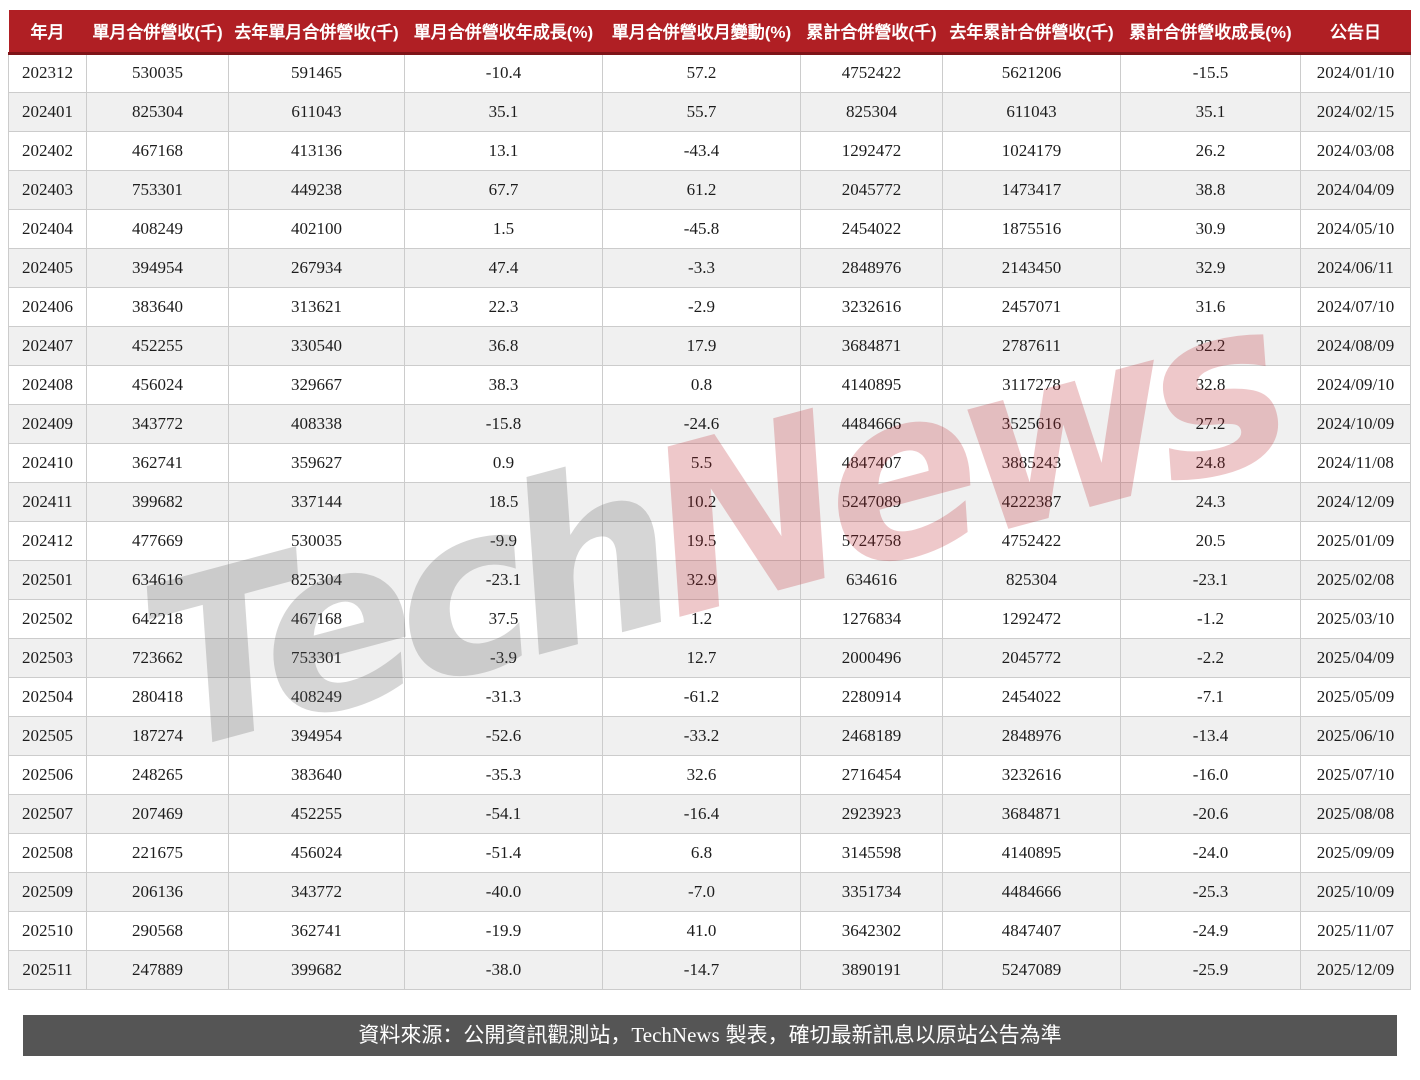  I want to click on cell: 642218, so click(157, 618).